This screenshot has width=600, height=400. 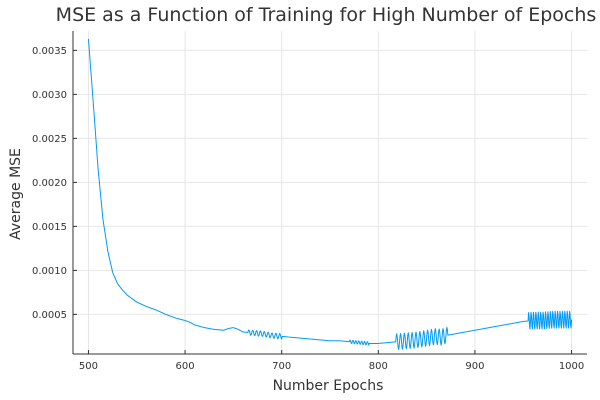 What do you see at coordinates (49, 51) in the screenshot?
I see `y-tick-label: 0.0035` at bounding box center [49, 51].